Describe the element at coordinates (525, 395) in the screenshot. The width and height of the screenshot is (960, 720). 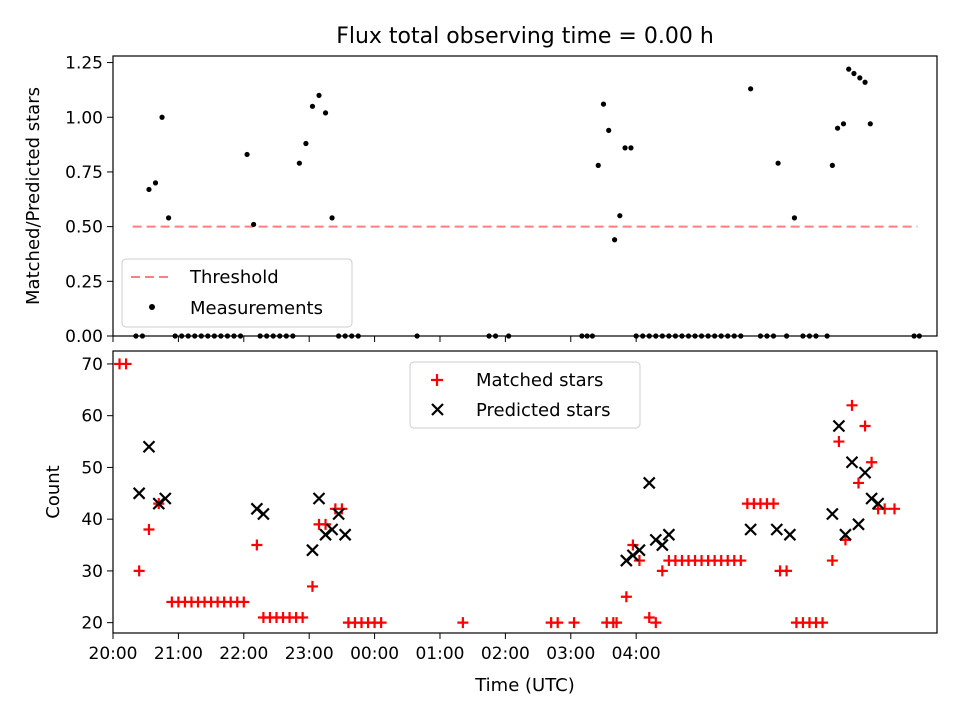
I see `count-legend-box` at that location.